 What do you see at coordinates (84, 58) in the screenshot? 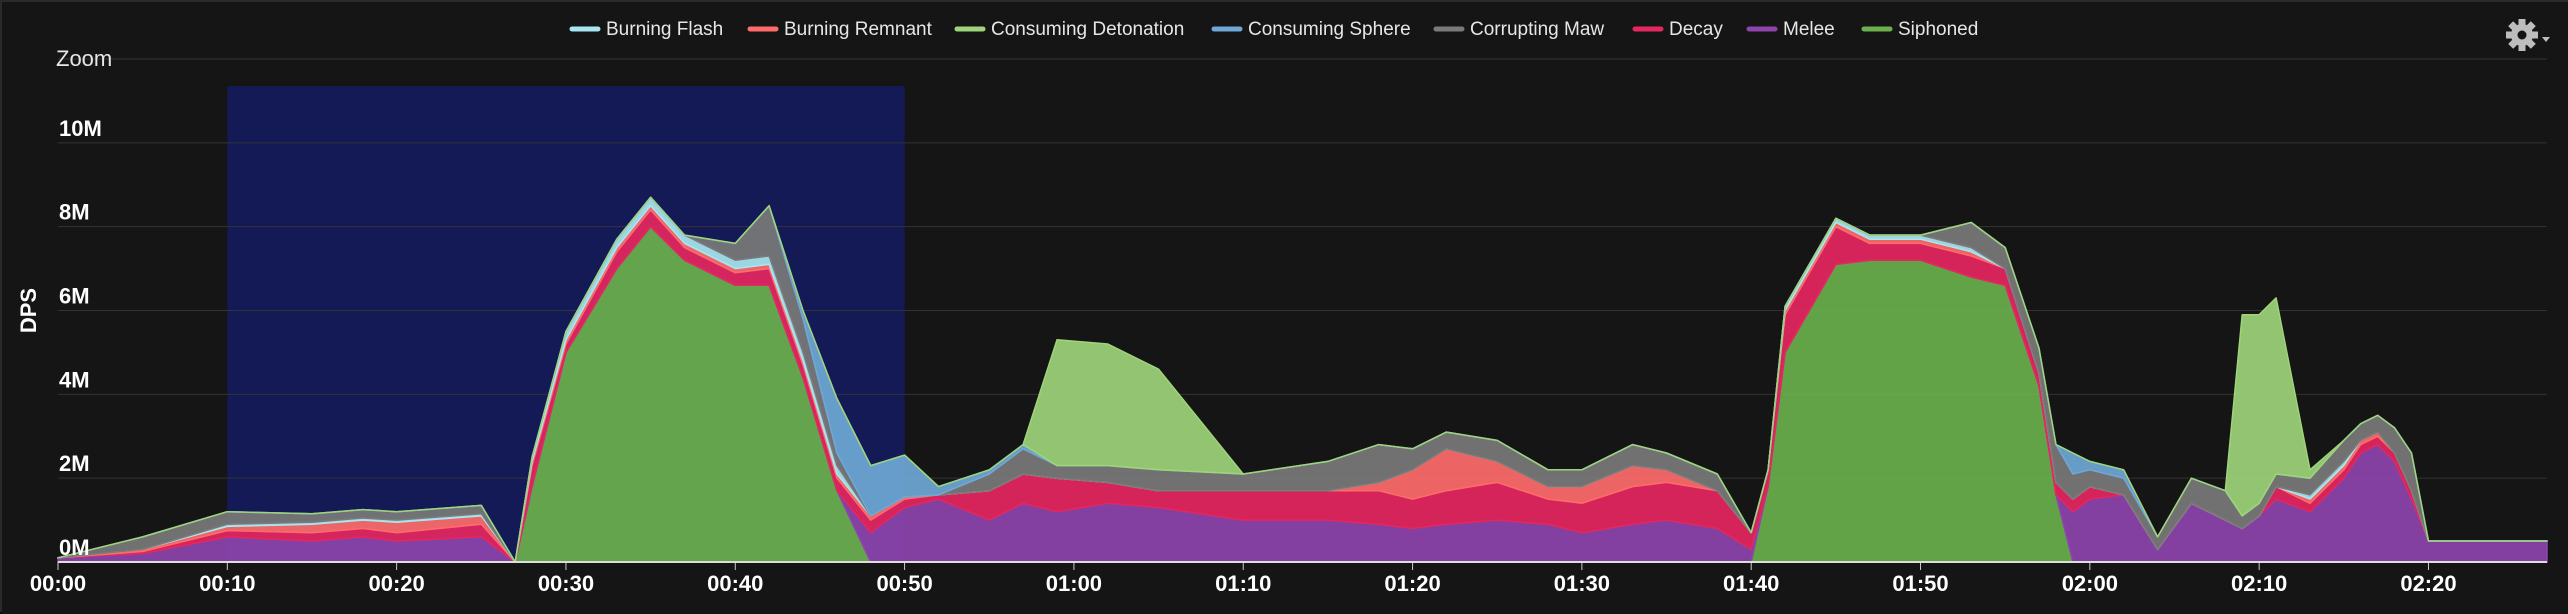
I see `zoom-label: Zoom` at bounding box center [84, 58].